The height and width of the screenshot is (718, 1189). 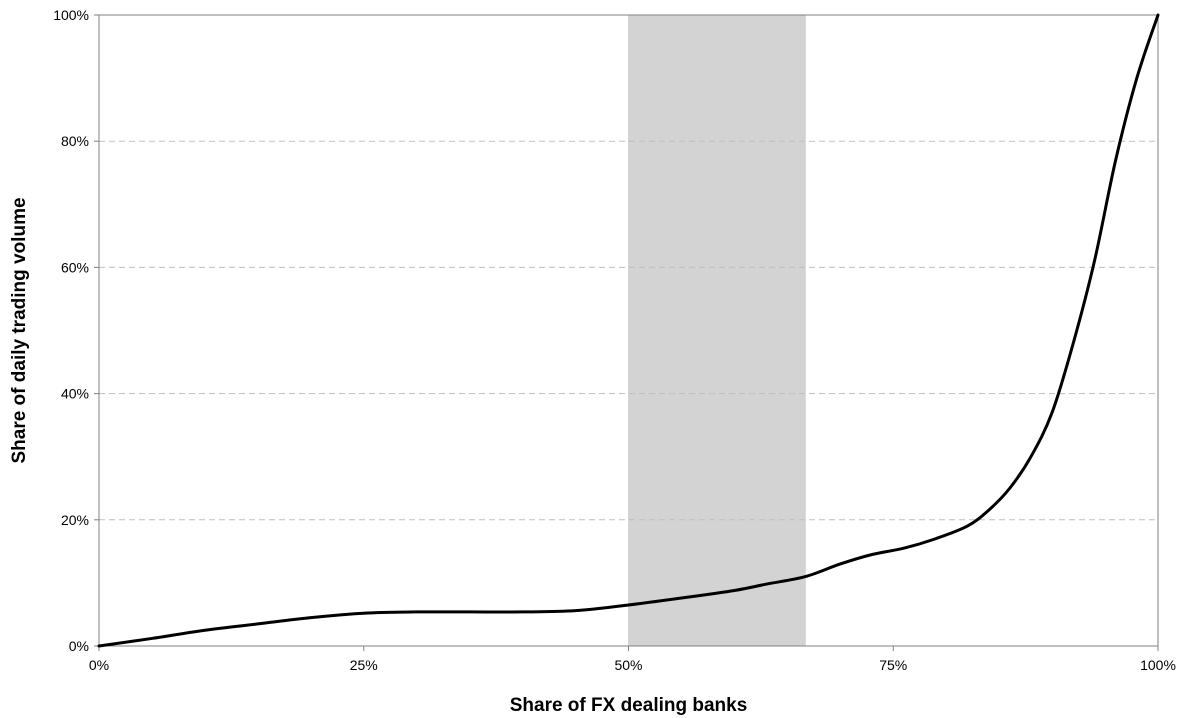 I want to click on y-axis-title: Share of daily trading volume, so click(x=19, y=330).